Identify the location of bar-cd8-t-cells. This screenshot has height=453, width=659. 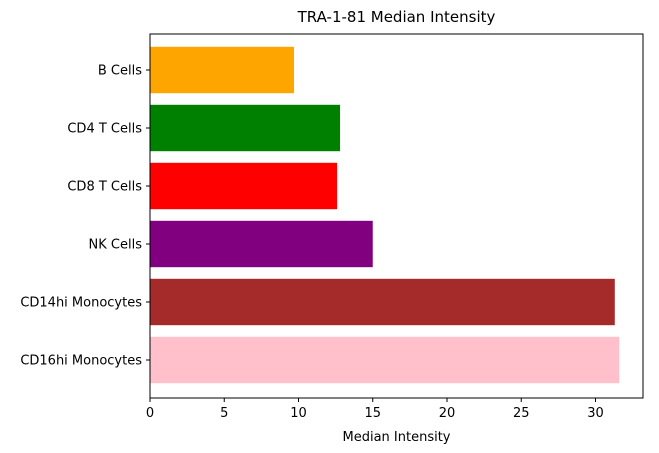
(244, 186).